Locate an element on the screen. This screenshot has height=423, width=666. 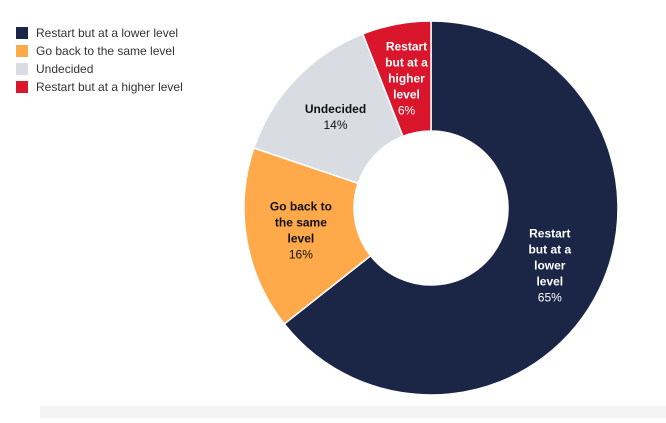
legend-item-higher-level: Restart but at a higher level is located at coordinates (99, 87).